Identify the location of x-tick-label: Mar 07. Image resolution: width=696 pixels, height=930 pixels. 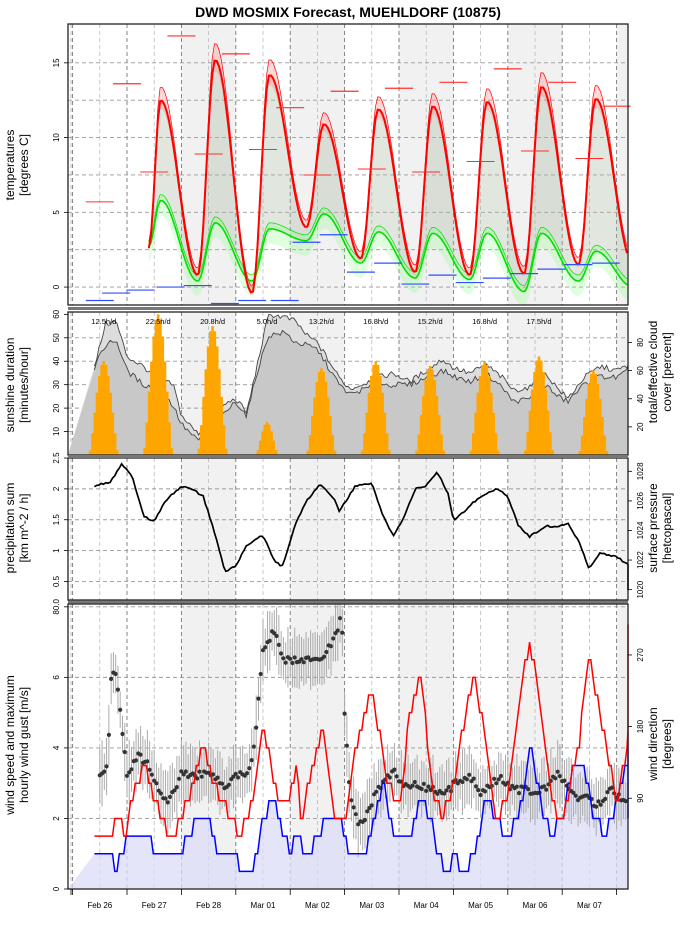
(589, 905).